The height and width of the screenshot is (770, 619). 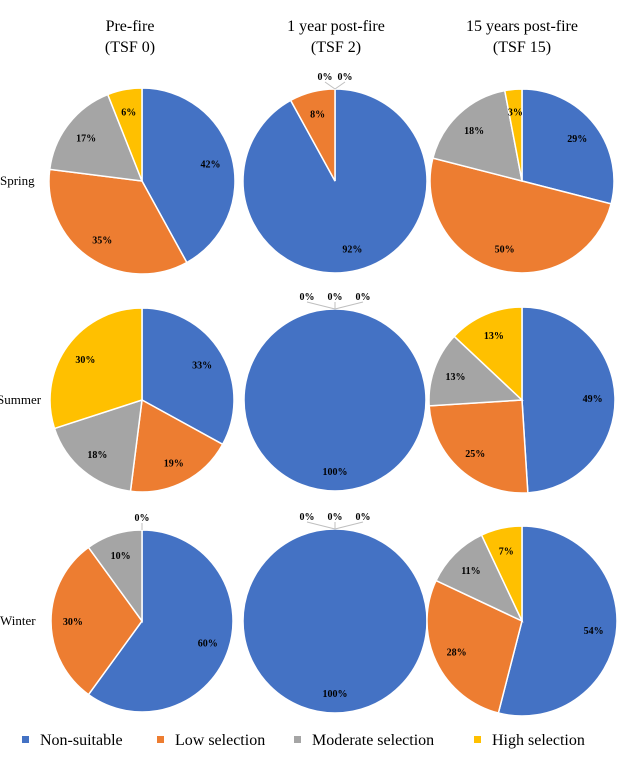 I want to click on pie-winter-1: 60% 30% 10% 0%, so click(x=142, y=613).